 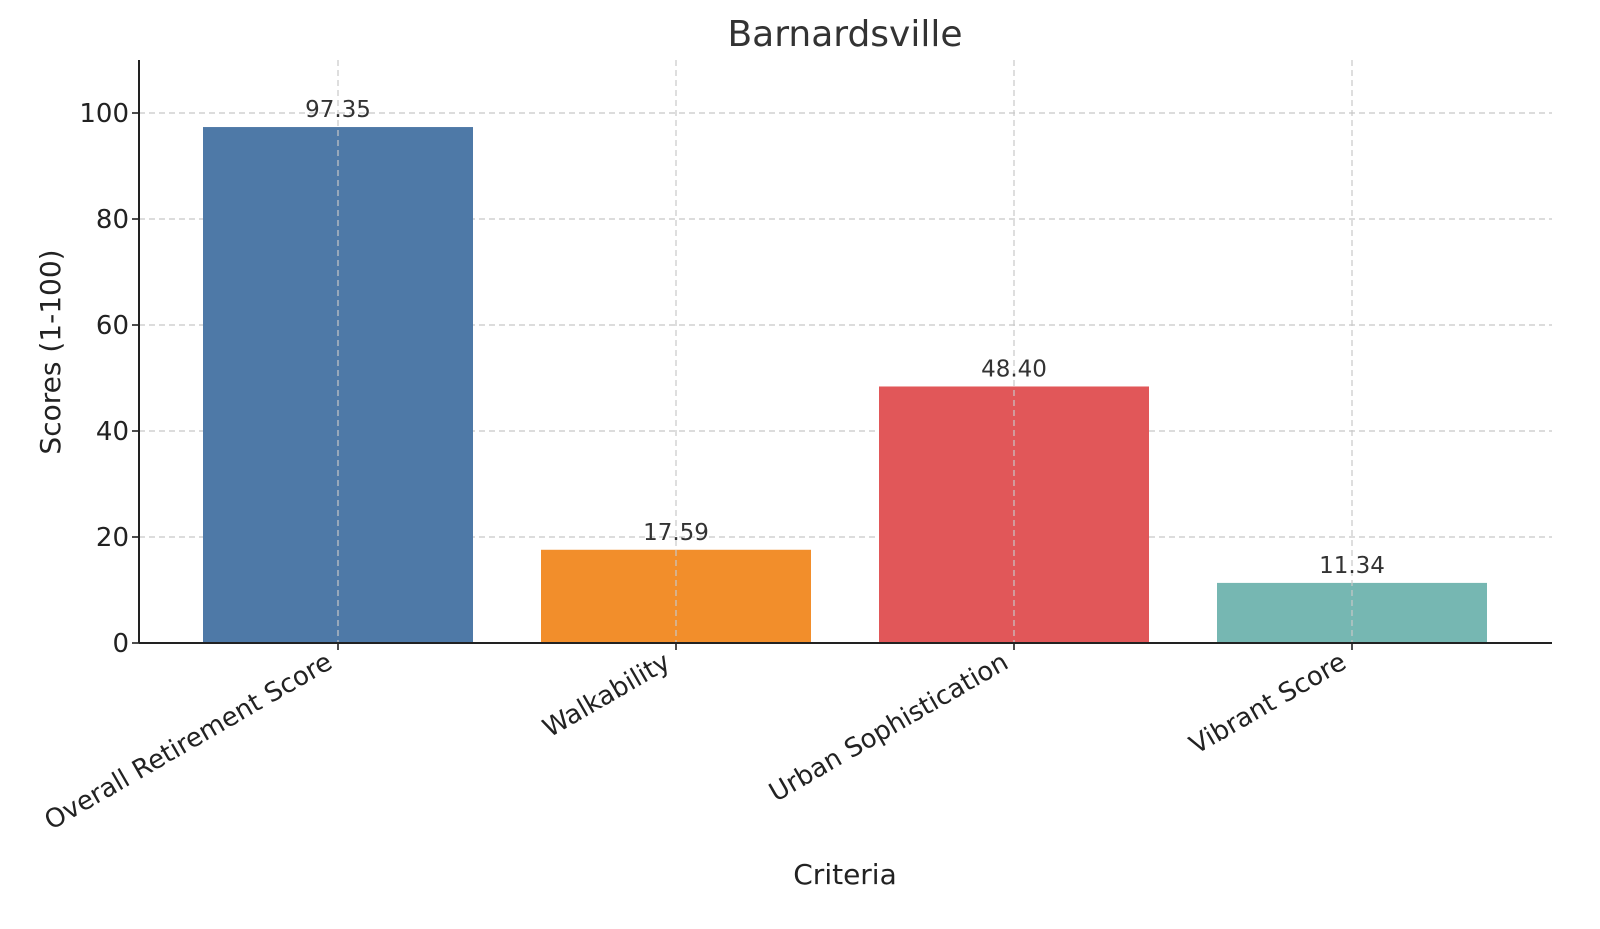 What do you see at coordinates (844, 34) in the screenshot?
I see `chart-title: Barnardsville` at bounding box center [844, 34].